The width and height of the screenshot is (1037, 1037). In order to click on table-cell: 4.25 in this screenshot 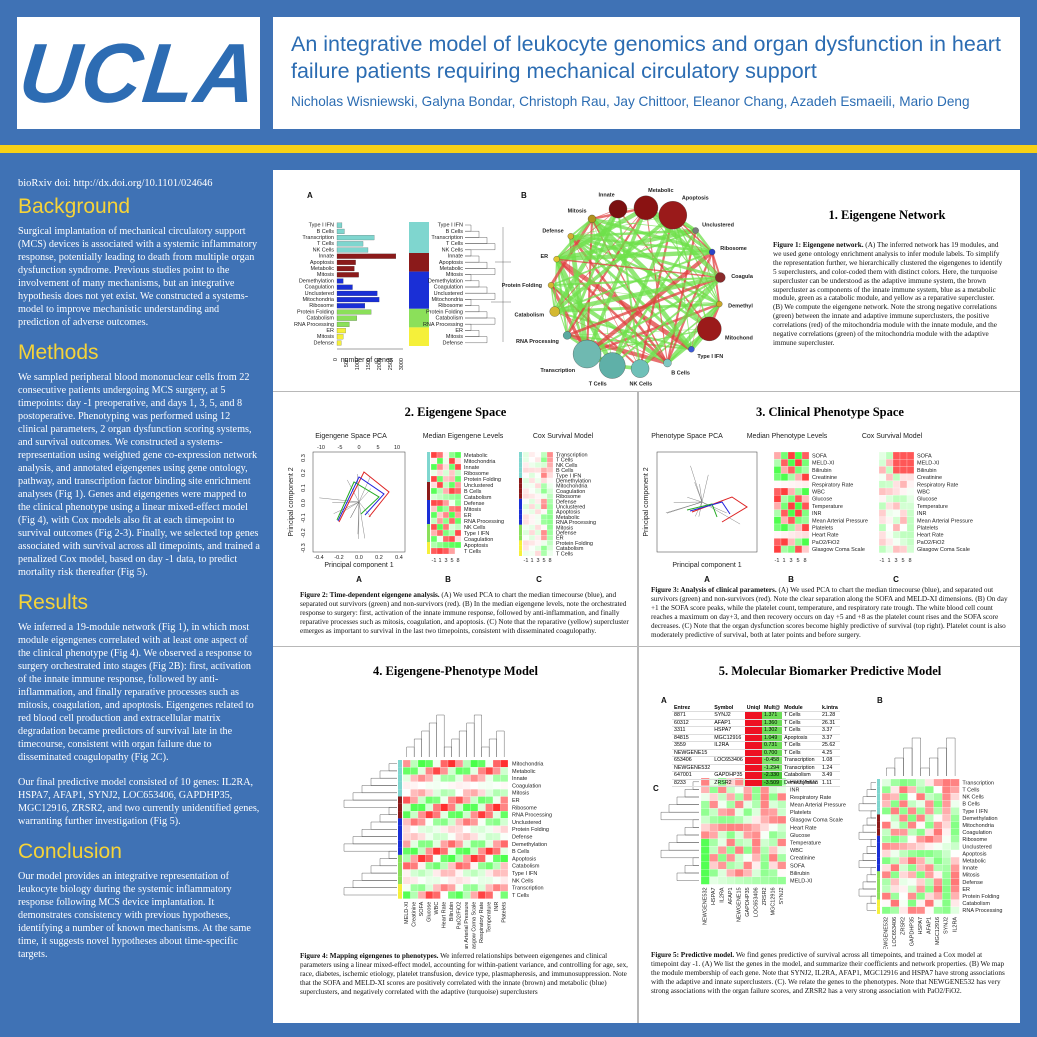, I will do `click(829, 753)`.